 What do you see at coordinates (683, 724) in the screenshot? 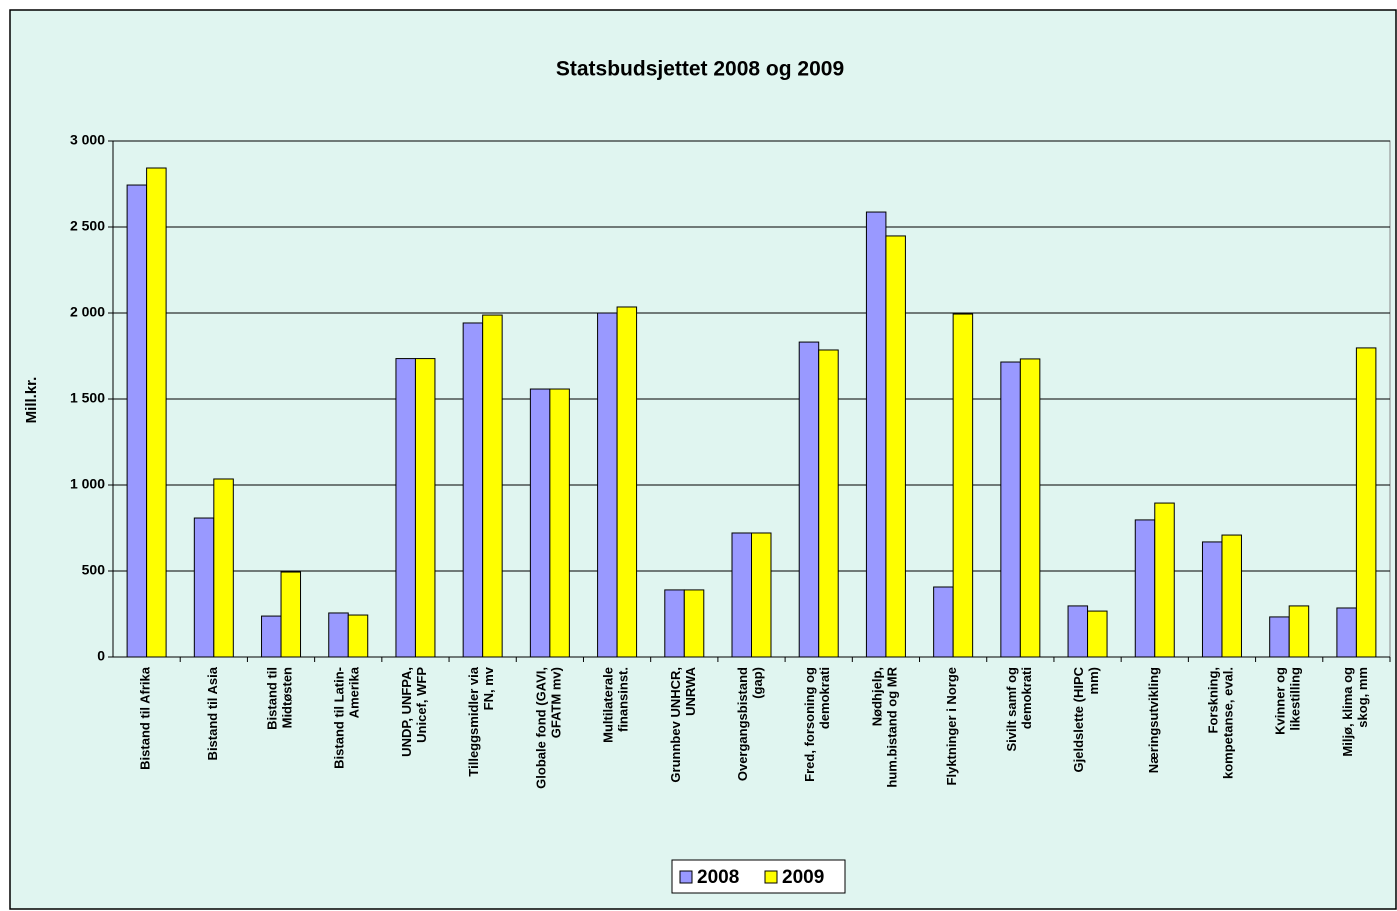
I see `x-tick-label: Grunnbev UNHCR,UNRWA` at bounding box center [683, 724].